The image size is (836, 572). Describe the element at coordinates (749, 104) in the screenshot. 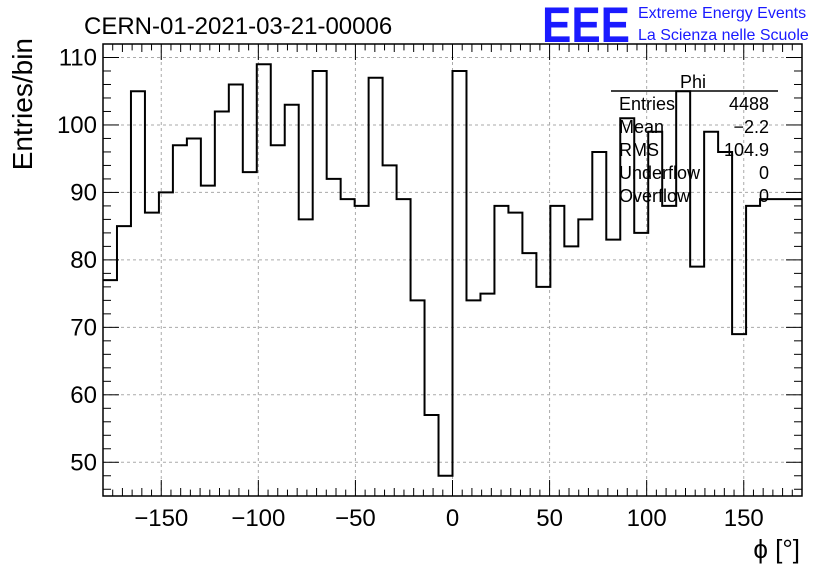

I see `stats-row-value: 4488` at that location.